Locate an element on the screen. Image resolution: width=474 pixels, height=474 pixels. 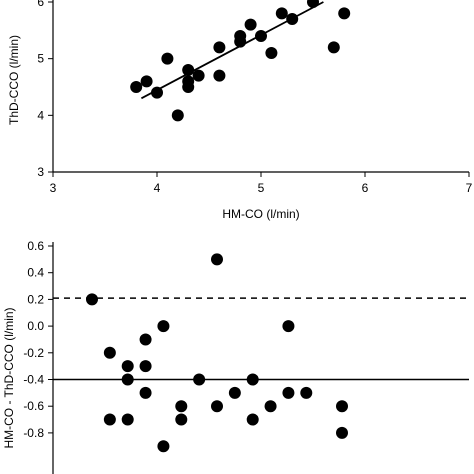
chart1-x-tick-label: 5 is located at coordinates (261, 188).